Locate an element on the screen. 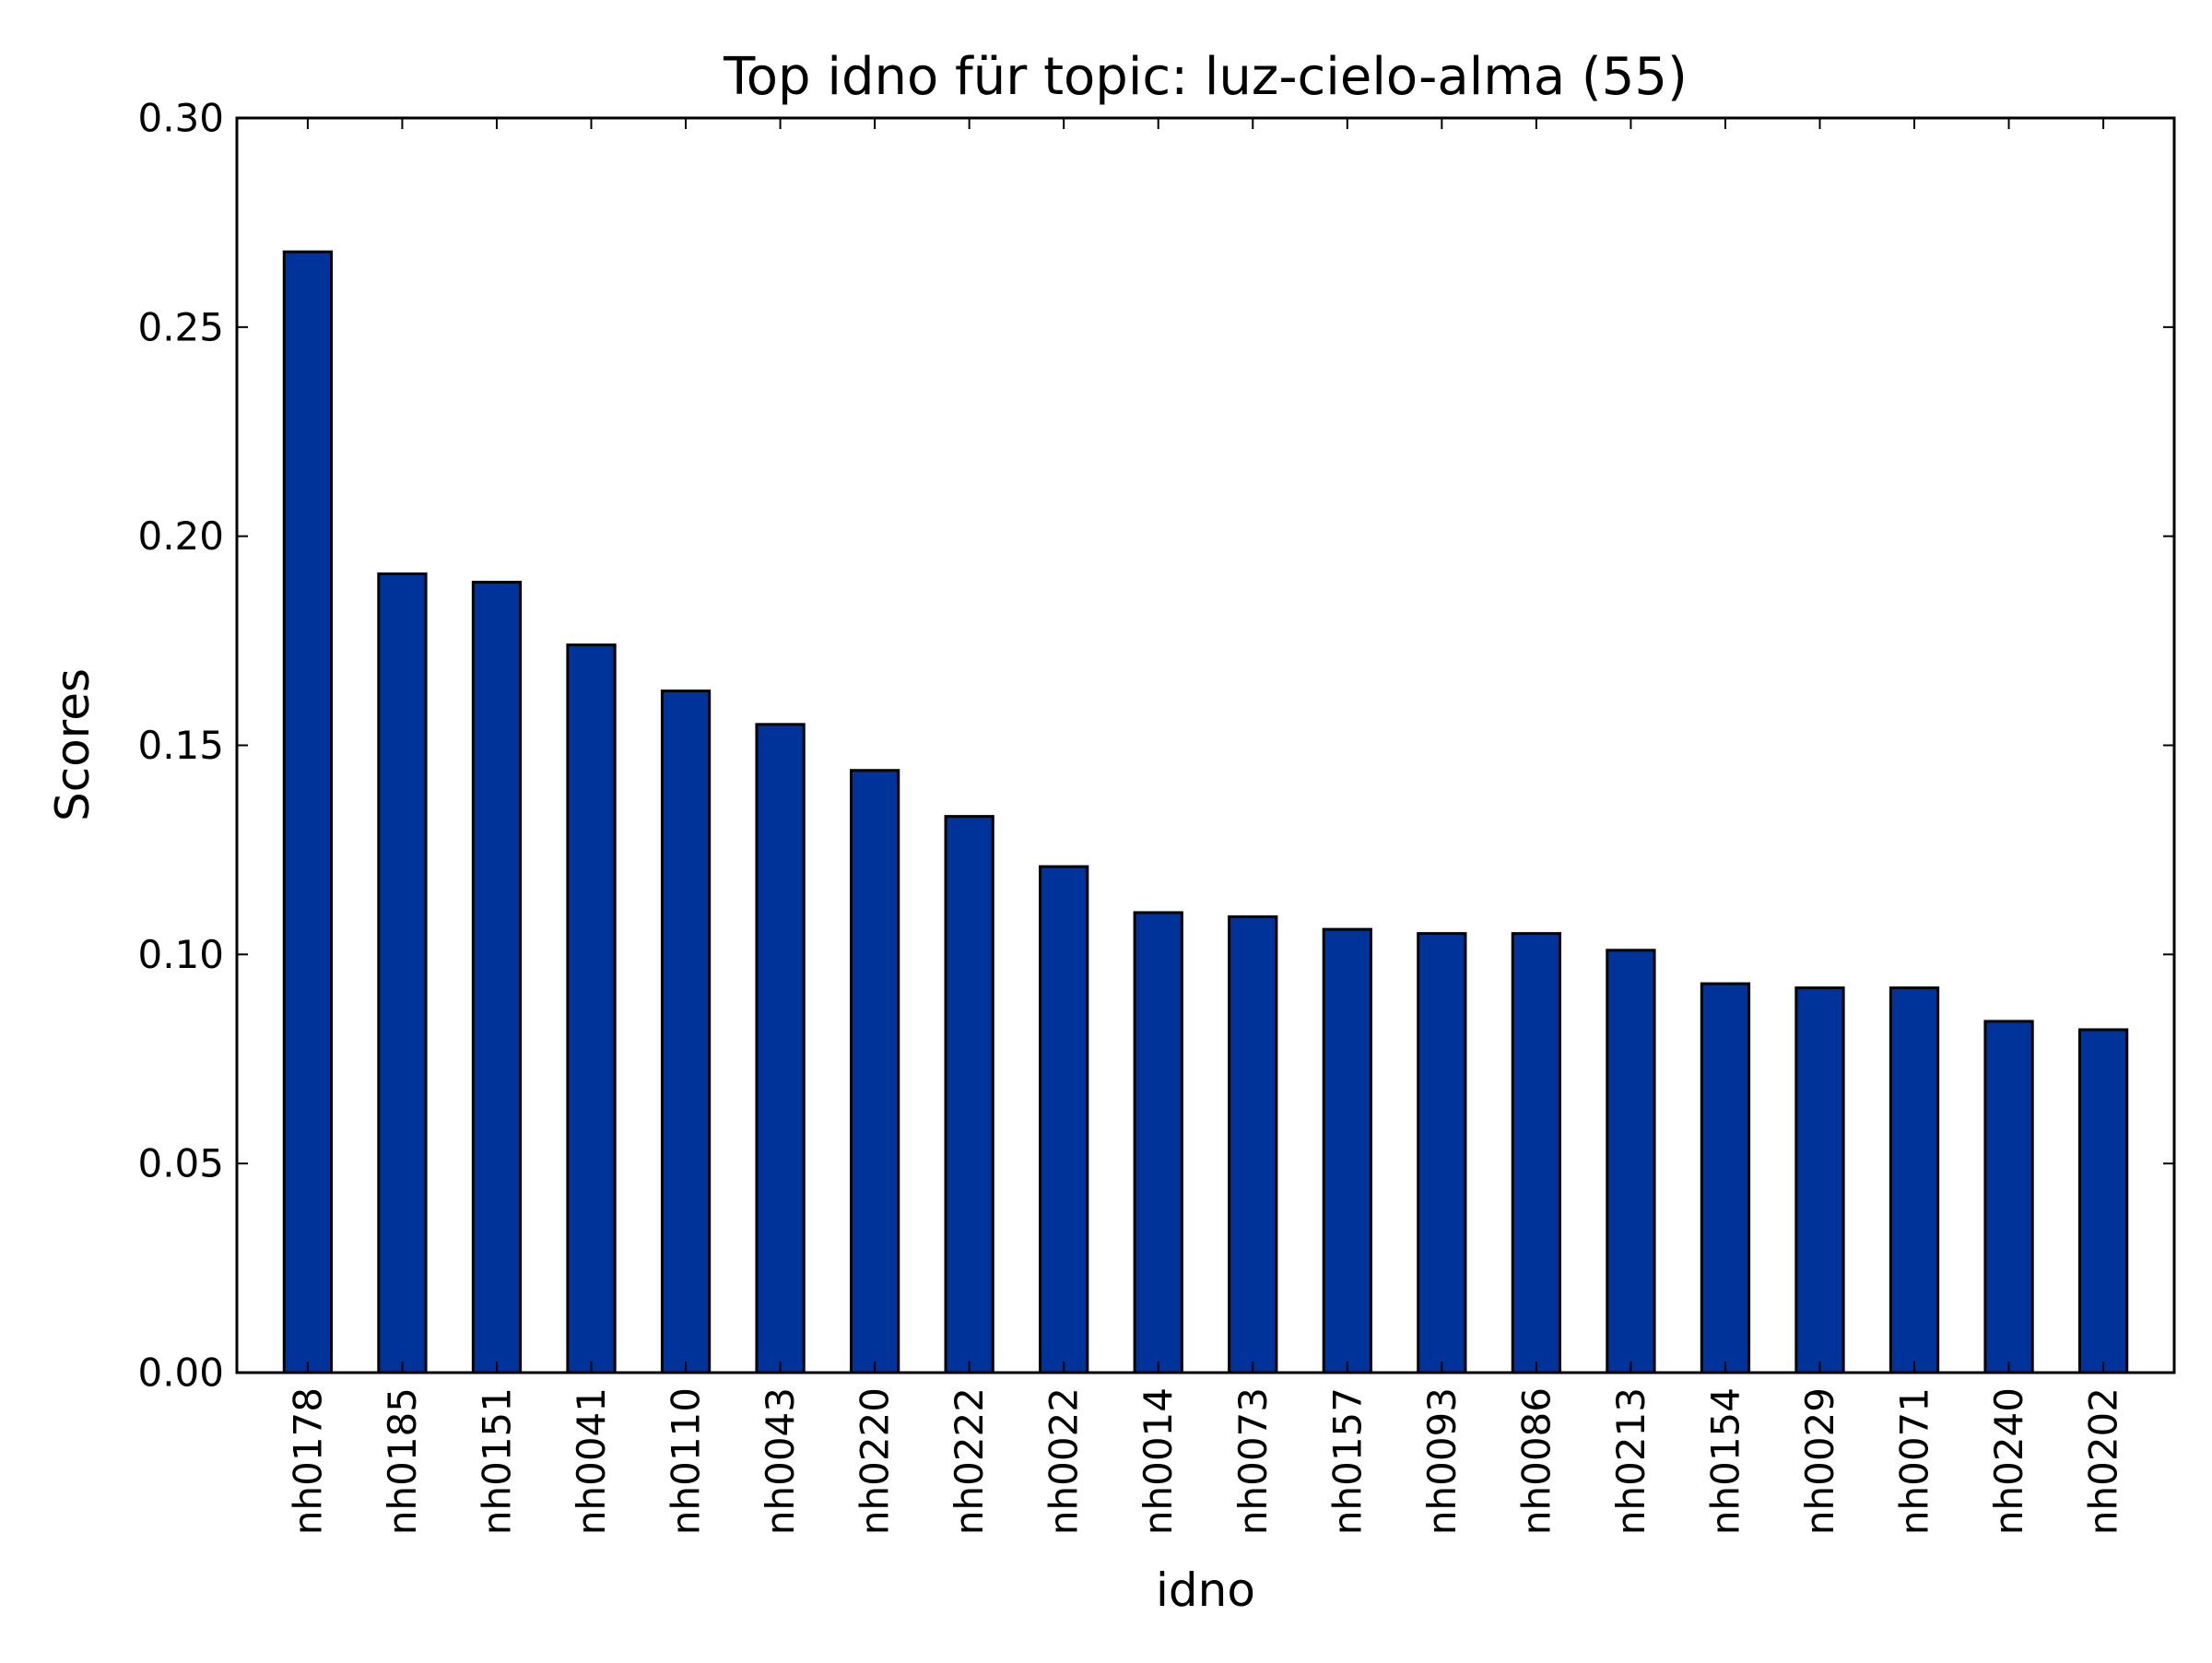 The width and height of the screenshot is (2212, 1663). bar-nh0151 is located at coordinates (497, 977).